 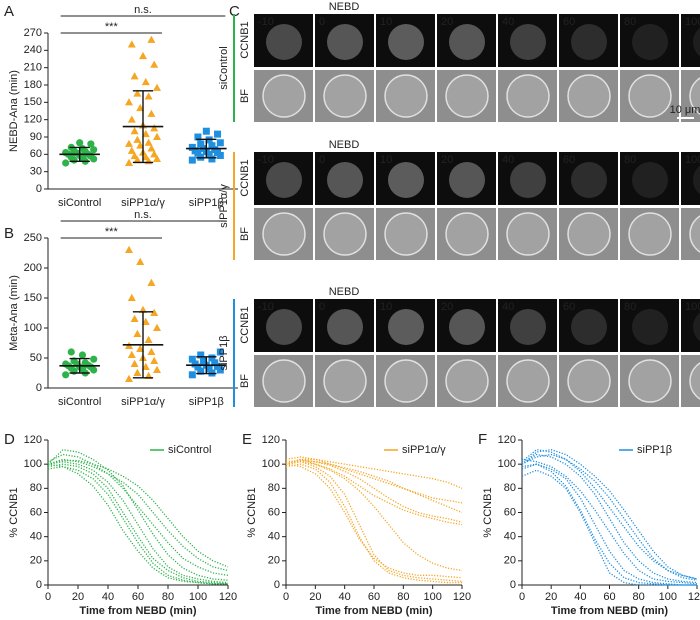 What do you see at coordinates (112, 232) in the screenshot?
I see `significance: ***` at bounding box center [112, 232].